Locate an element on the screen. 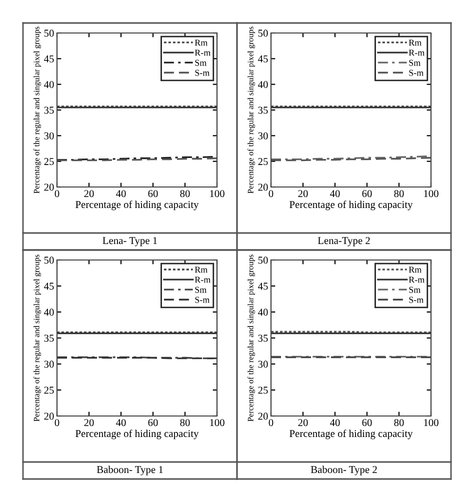  text: Baboon- Type 2 is located at coordinates (343, 471).